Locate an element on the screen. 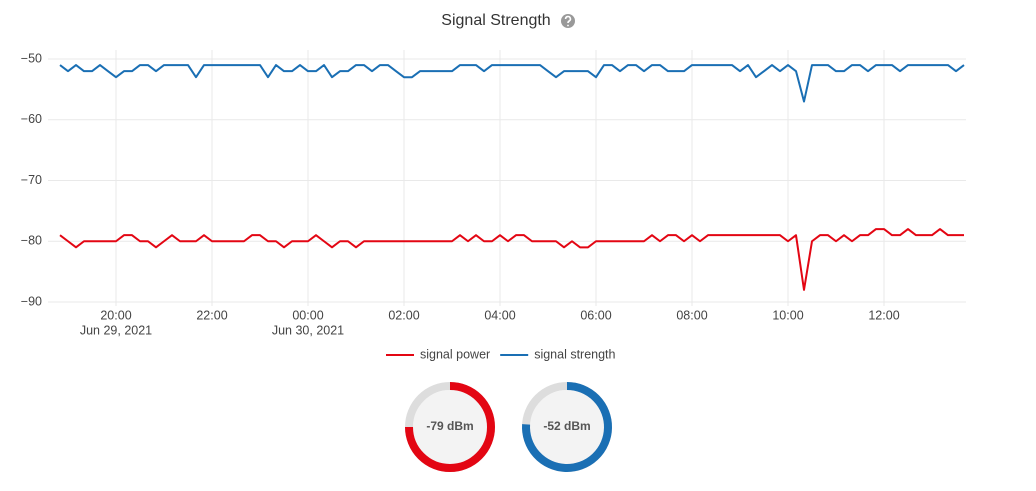 Image resolution: width=1036 pixels, height=491 pixels. y-tick-label: −90 is located at coordinates (31, 301).